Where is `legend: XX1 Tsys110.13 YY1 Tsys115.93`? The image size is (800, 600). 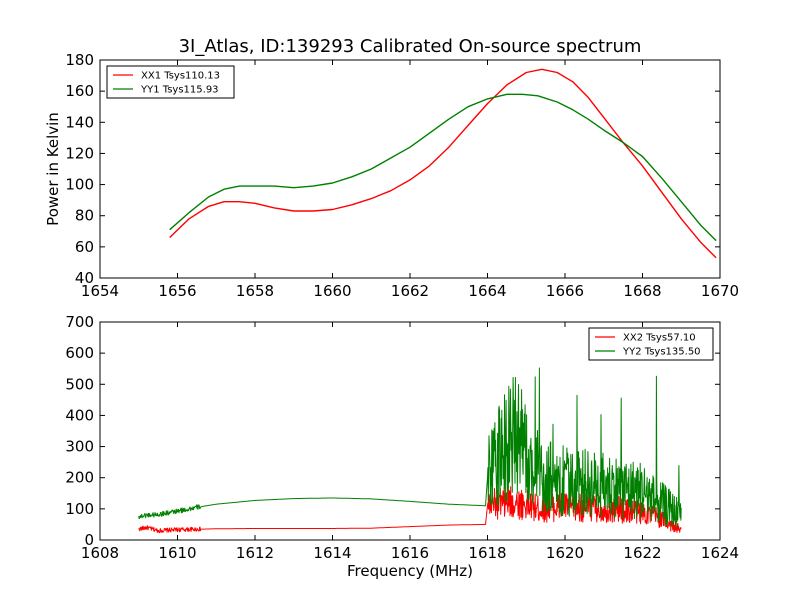
legend: XX1 Tsys110.13 YY1 Tsys115.93 is located at coordinates (170, 82).